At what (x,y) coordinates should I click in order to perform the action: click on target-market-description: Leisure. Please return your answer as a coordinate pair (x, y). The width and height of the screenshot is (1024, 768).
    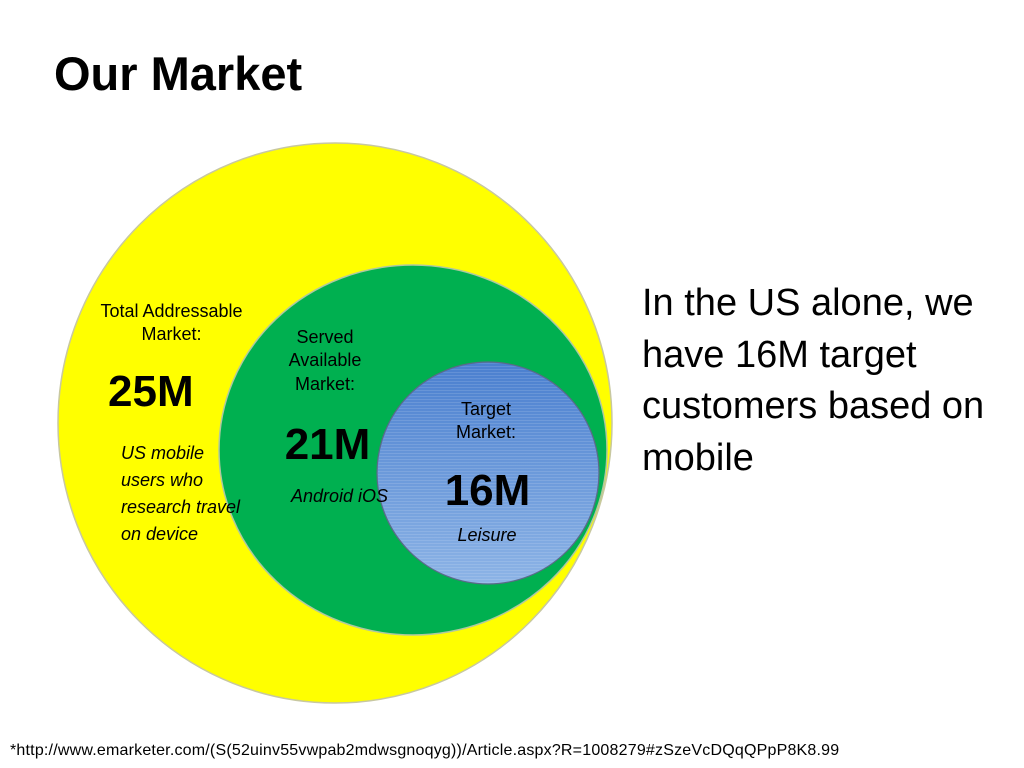
    Looking at the image, I should click on (487, 535).